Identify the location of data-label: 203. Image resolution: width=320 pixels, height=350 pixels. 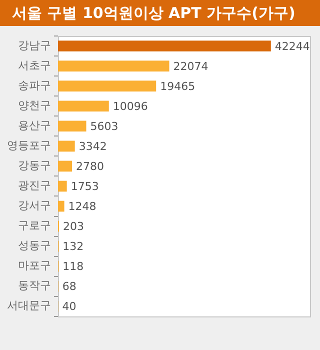
(73, 227).